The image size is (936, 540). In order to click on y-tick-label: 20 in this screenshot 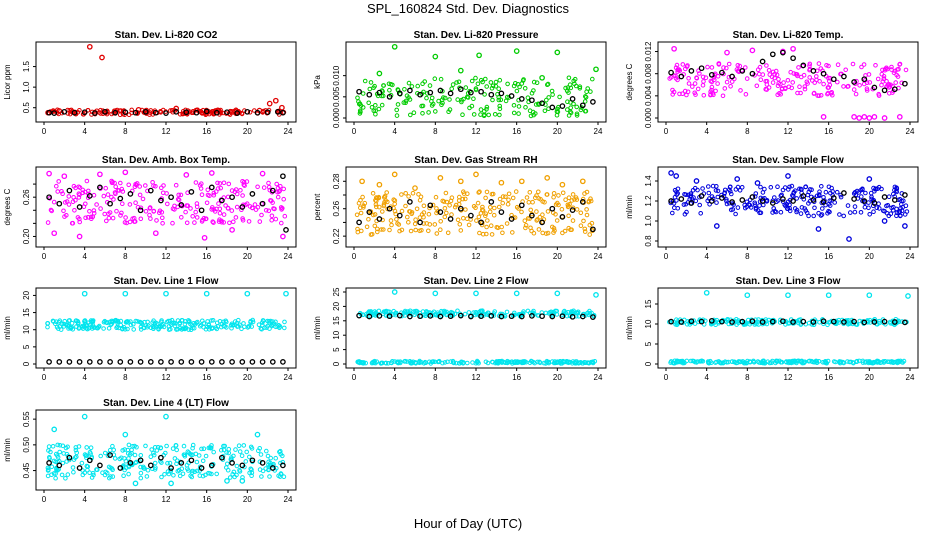, I will do `click(26, 294)`.